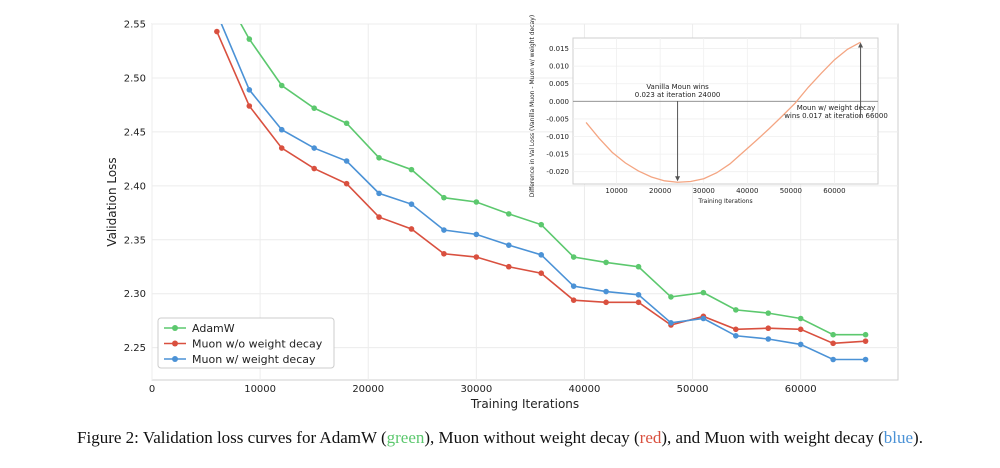  I want to click on y-tick-label: 2.35, so click(135, 240).